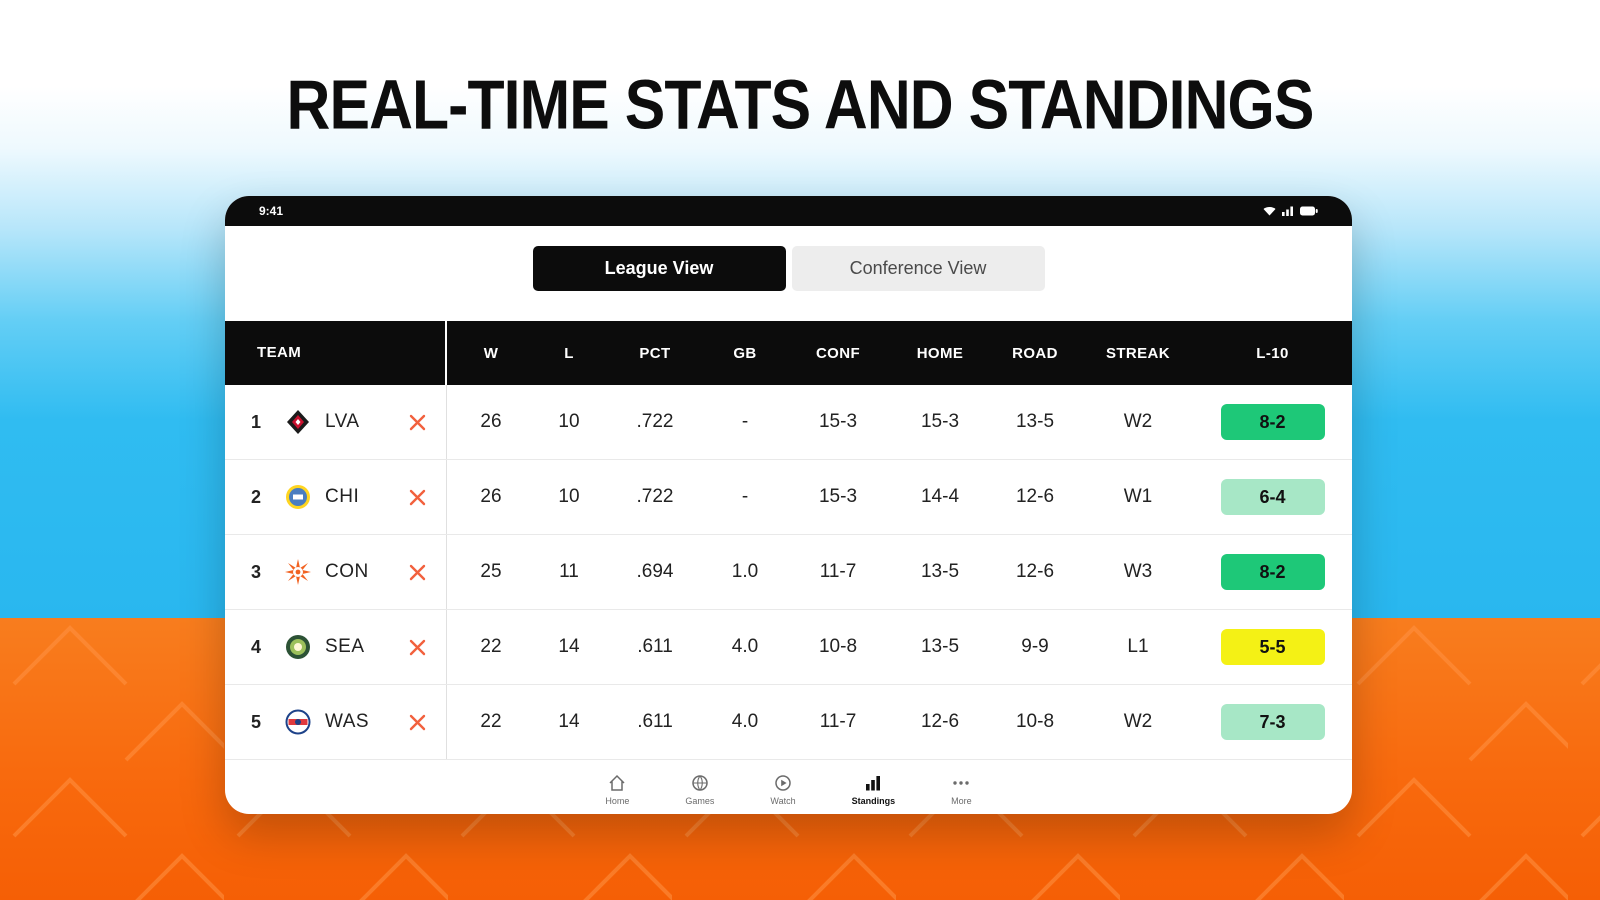  Describe the element at coordinates (299, 722) in the screenshot. I see `team-logo-was` at that location.